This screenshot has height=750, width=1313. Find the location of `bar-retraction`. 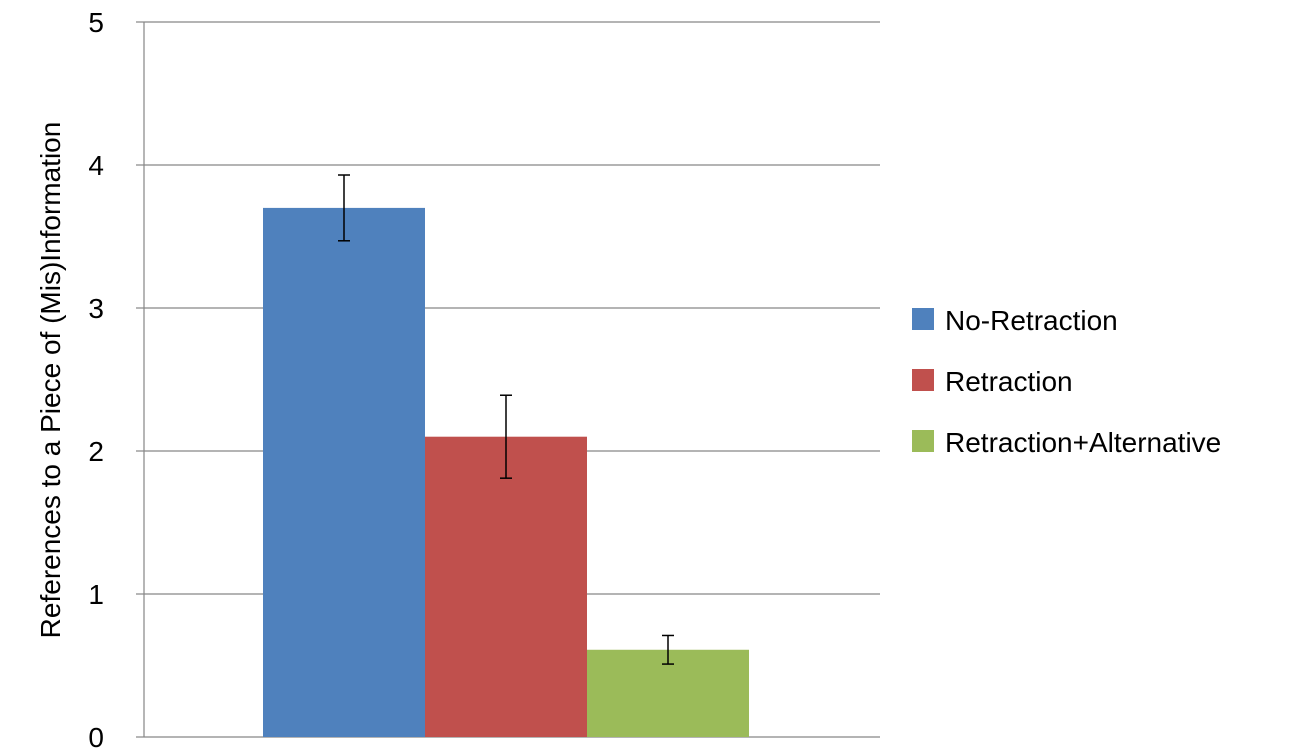

bar-retraction is located at coordinates (506, 586).